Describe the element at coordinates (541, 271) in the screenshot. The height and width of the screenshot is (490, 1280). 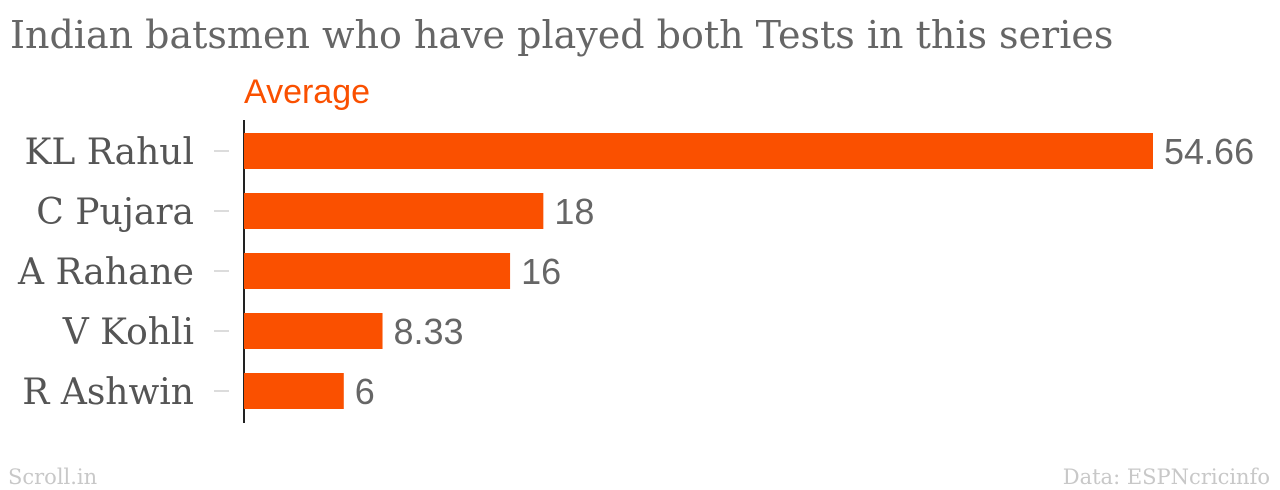
I see `value-label-2: 16` at that location.